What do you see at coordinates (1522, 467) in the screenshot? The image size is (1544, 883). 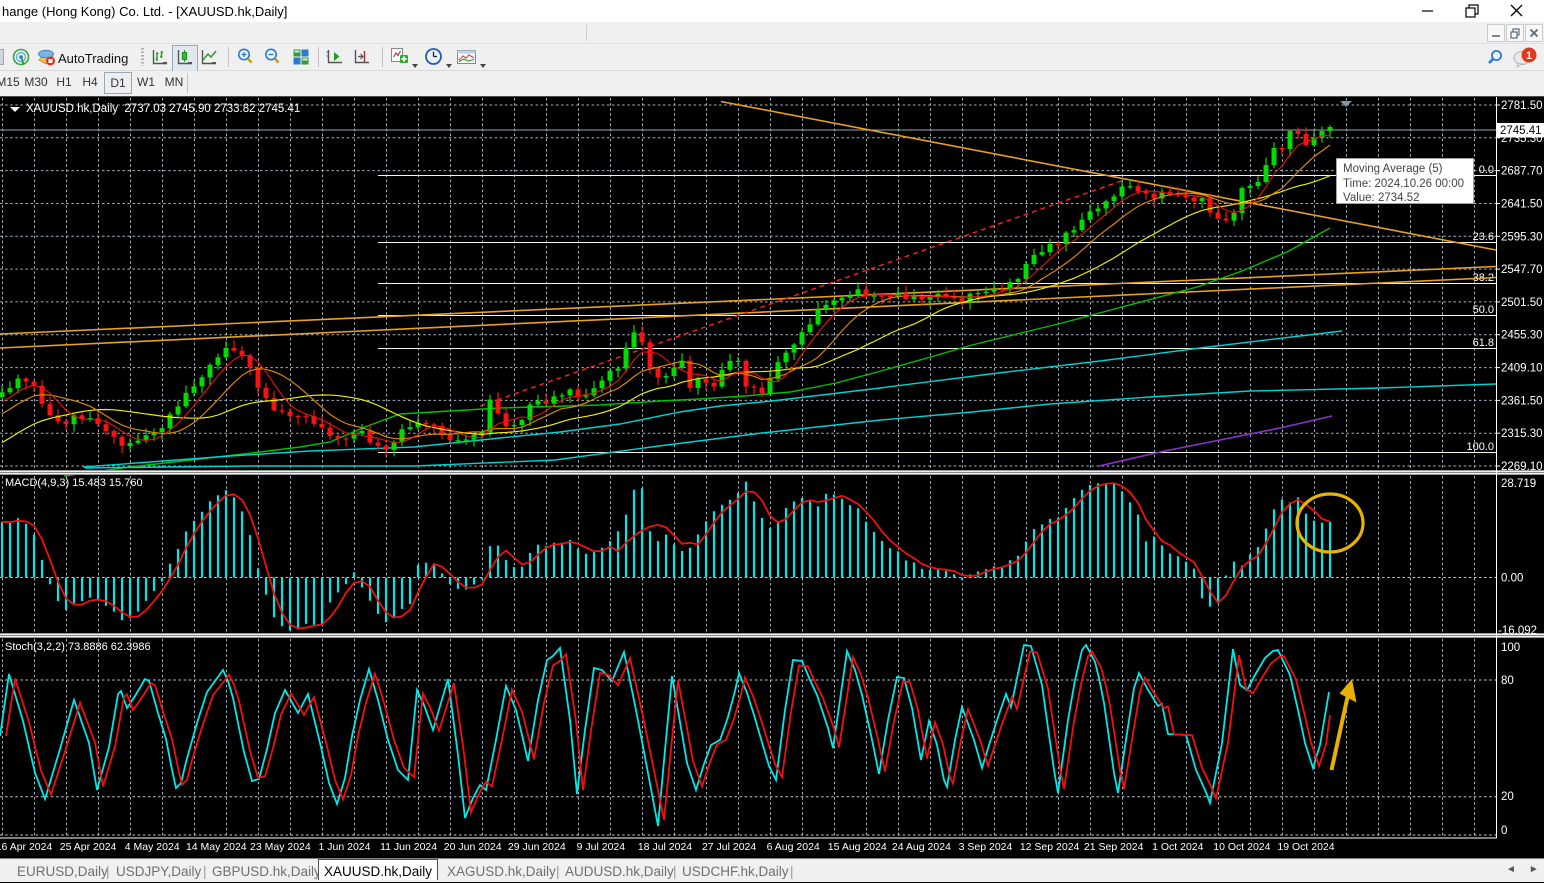 I see `svg-text: 2269.10` at bounding box center [1522, 467].